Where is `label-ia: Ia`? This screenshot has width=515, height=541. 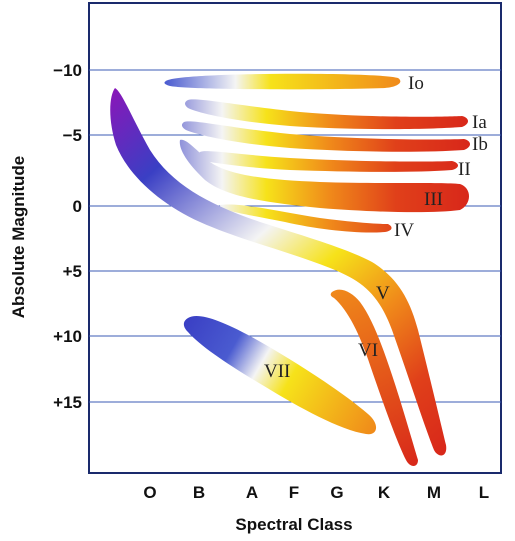 label-ia: Ia is located at coordinates (479, 122).